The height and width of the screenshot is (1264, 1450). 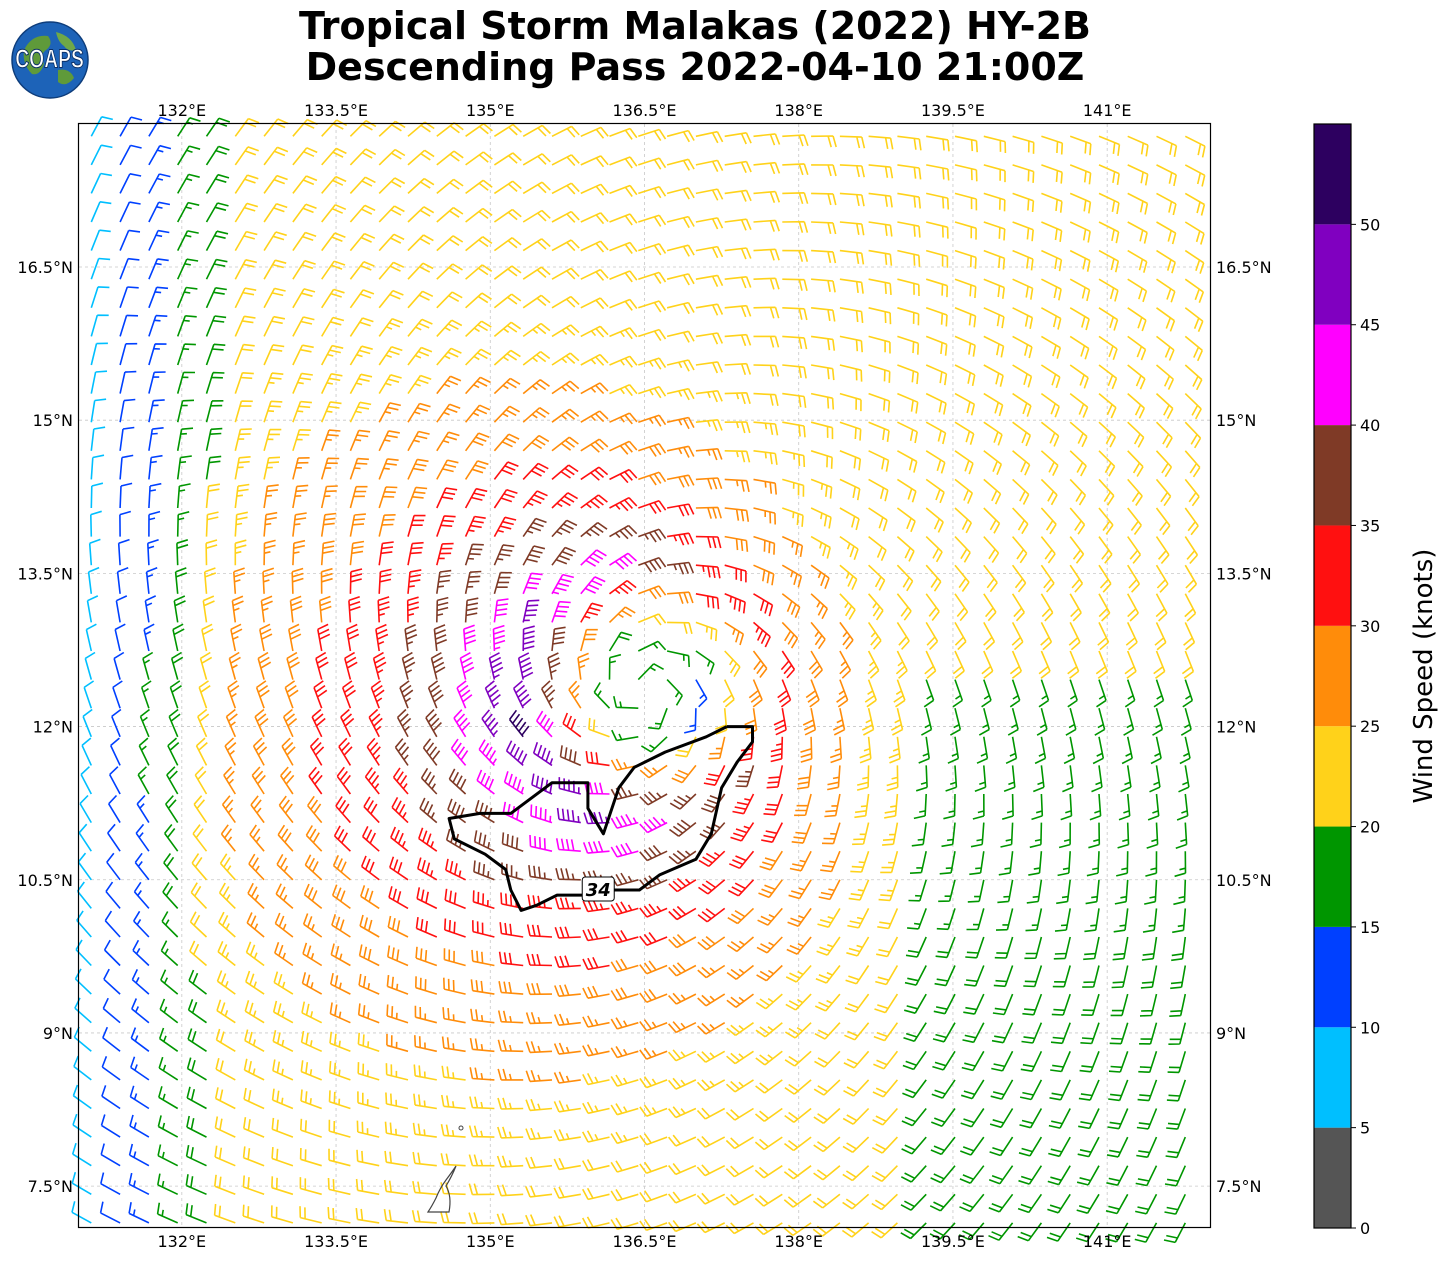 What do you see at coordinates (58, 1033) in the screenshot?
I see `lat-tick-label-left: 9°N` at bounding box center [58, 1033].